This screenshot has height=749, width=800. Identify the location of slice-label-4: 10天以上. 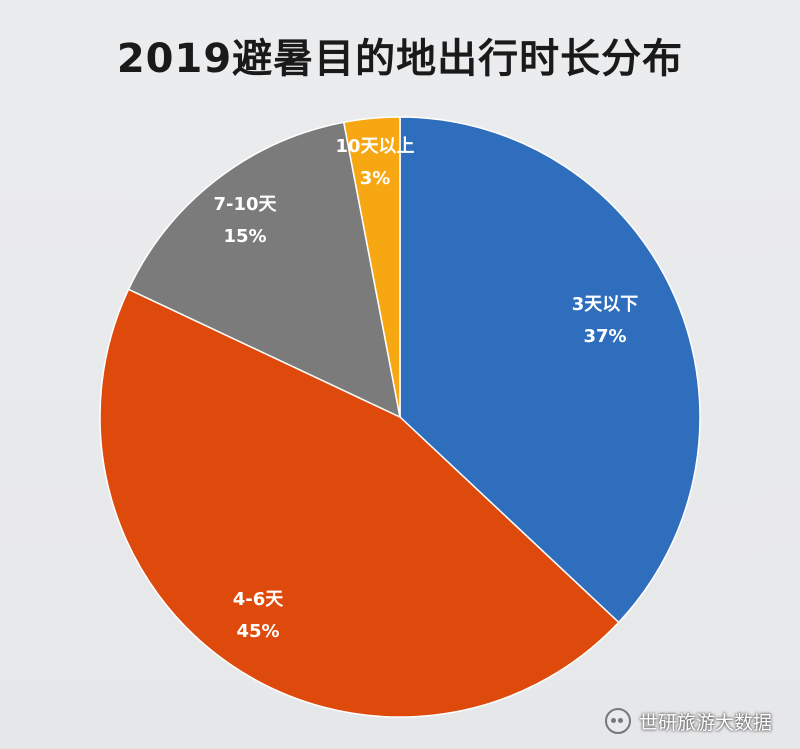
(374, 146).